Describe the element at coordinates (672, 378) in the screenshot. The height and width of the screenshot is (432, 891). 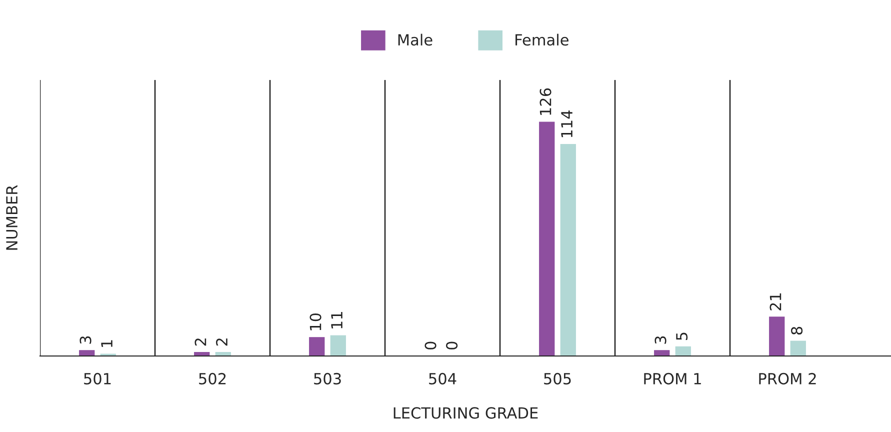
I see `x-tick-label: PROM 1` at that location.